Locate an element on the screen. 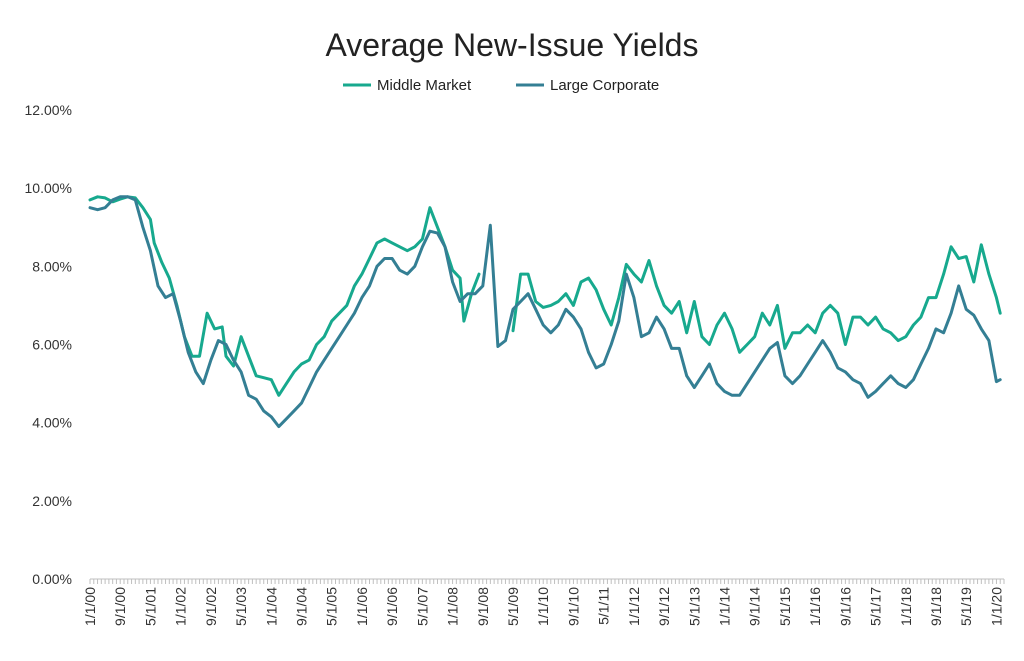 This screenshot has height=661, width=1024. x-tick-label: 5/1/01 is located at coordinates (150, 606).